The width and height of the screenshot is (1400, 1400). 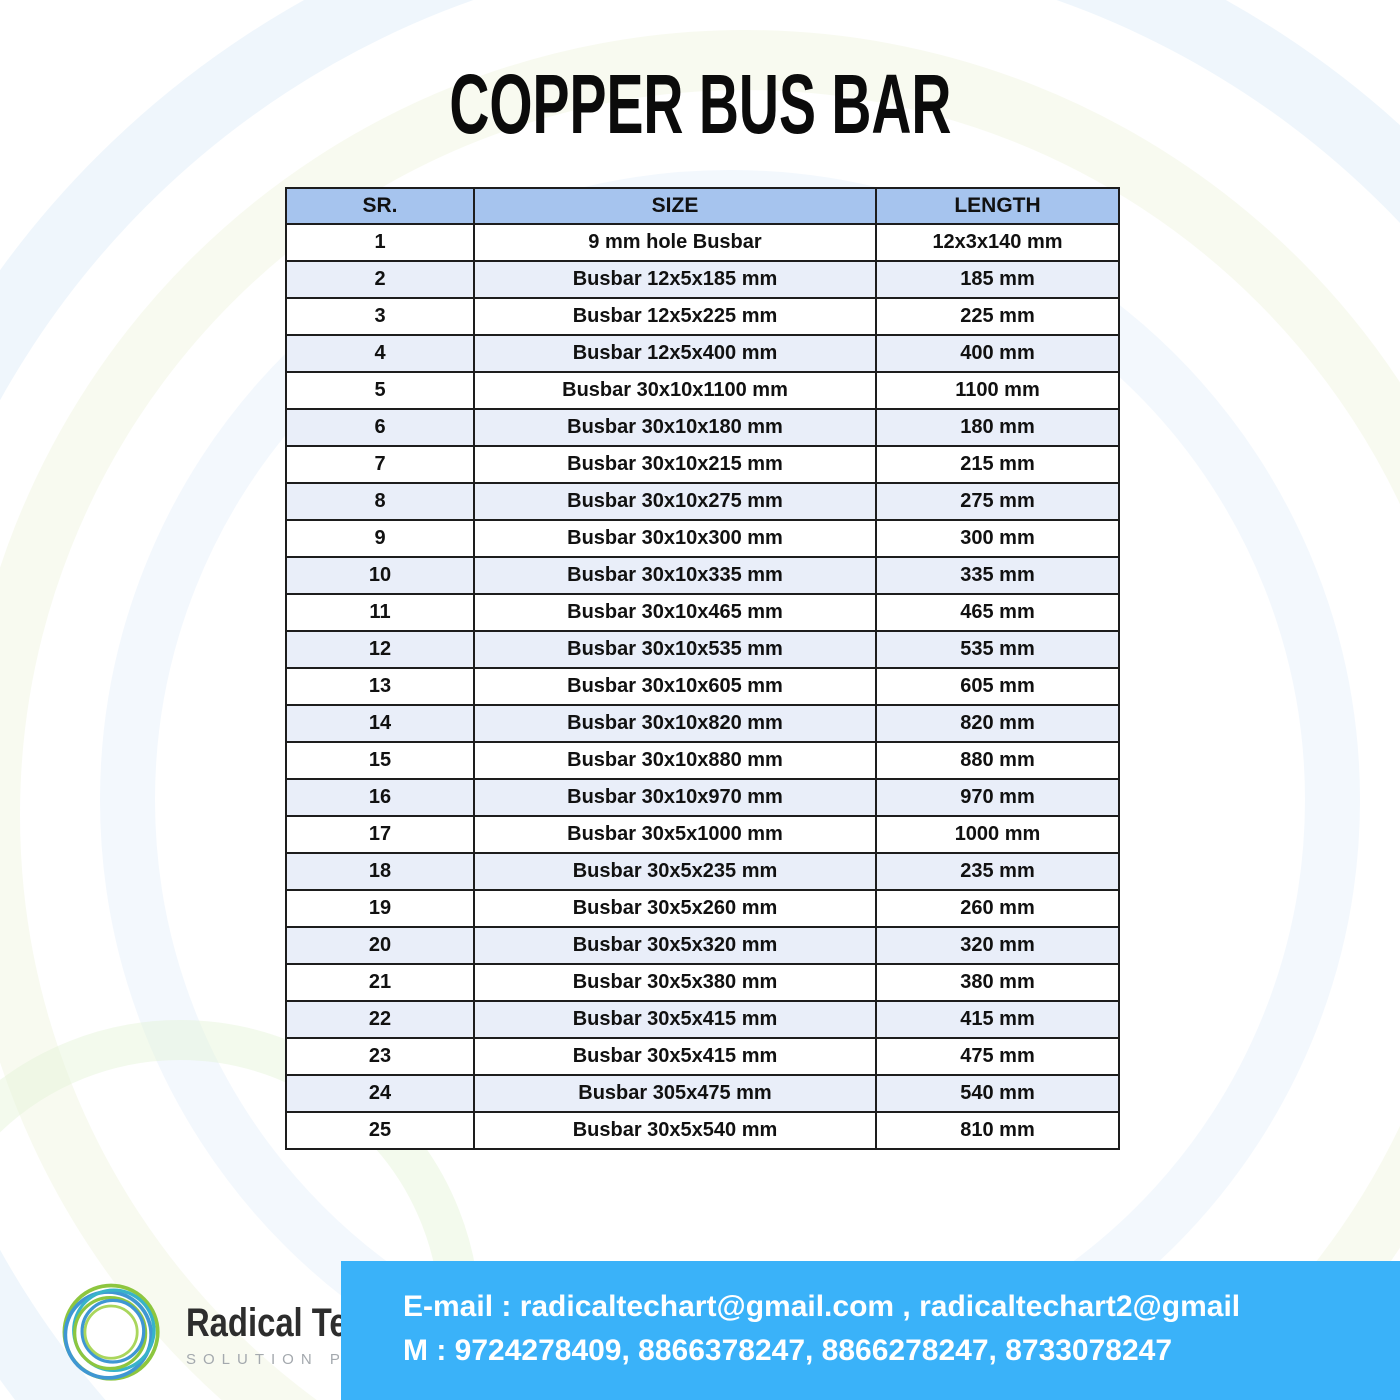 I want to click on table-cell: 320 mm, so click(x=997, y=945).